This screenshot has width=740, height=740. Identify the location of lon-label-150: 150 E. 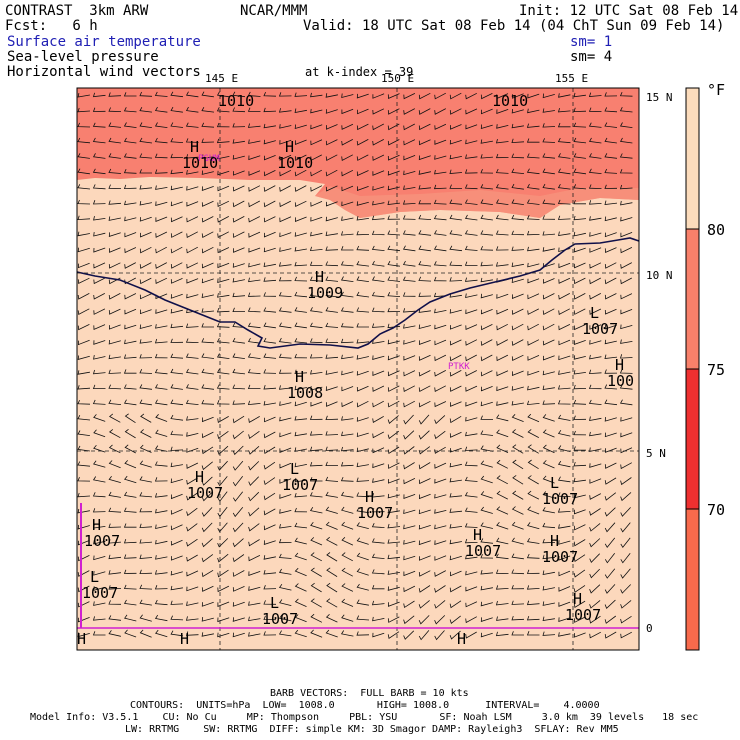
(397, 78).